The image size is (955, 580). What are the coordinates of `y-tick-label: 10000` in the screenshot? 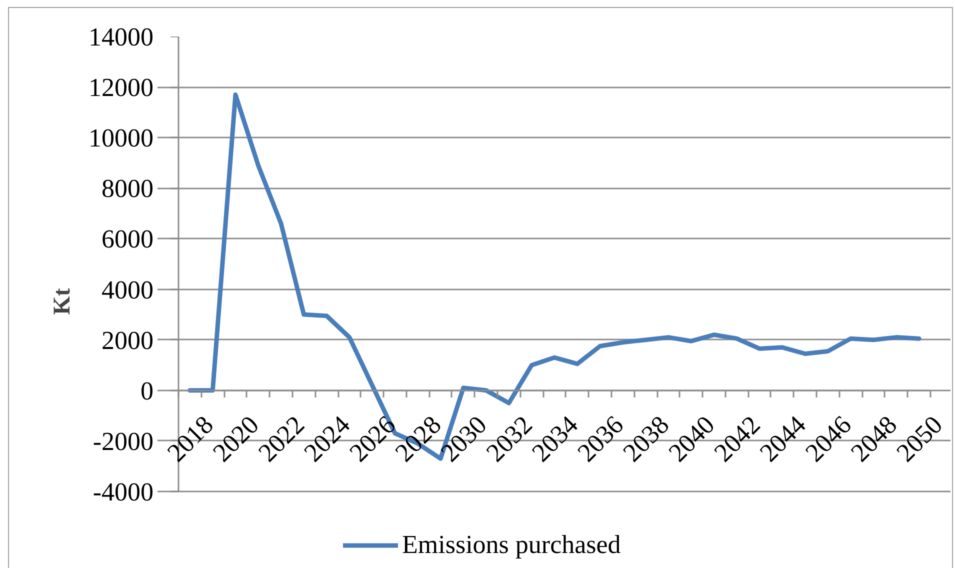 It's located at (121, 138).